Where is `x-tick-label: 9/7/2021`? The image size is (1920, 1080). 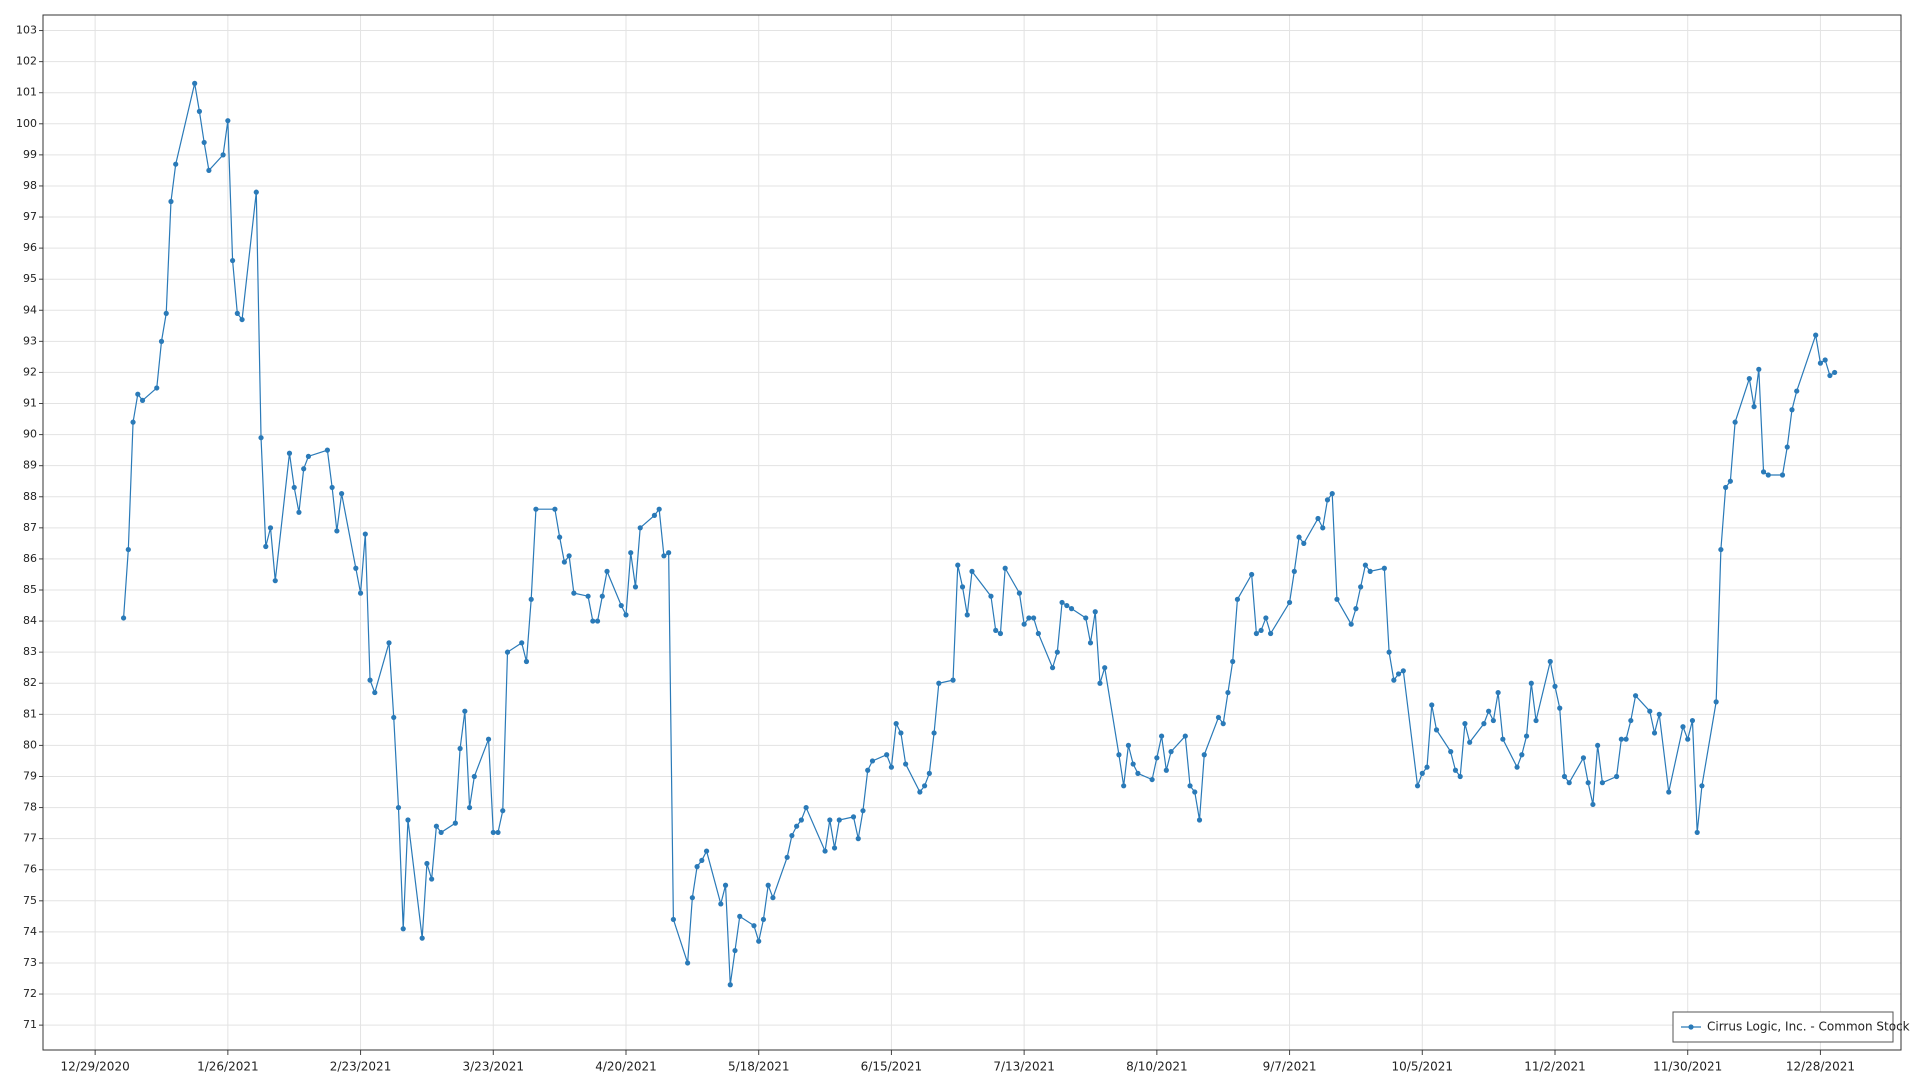
x-tick-label: 9/7/2021 is located at coordinates (1290, 1067).